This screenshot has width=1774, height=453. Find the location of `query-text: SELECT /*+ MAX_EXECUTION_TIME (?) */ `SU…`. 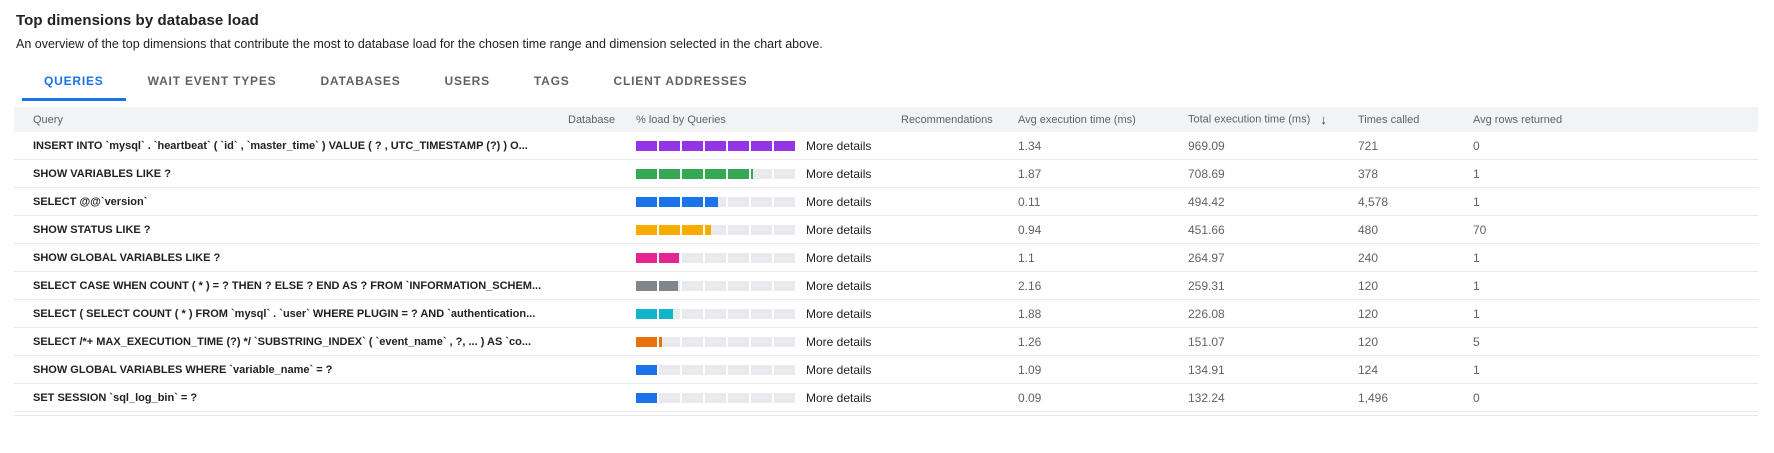

query-text: SELECT /*+ MAX_EXECUTION_TIME (?) */ `SU… is located at coordinates (282, 341).